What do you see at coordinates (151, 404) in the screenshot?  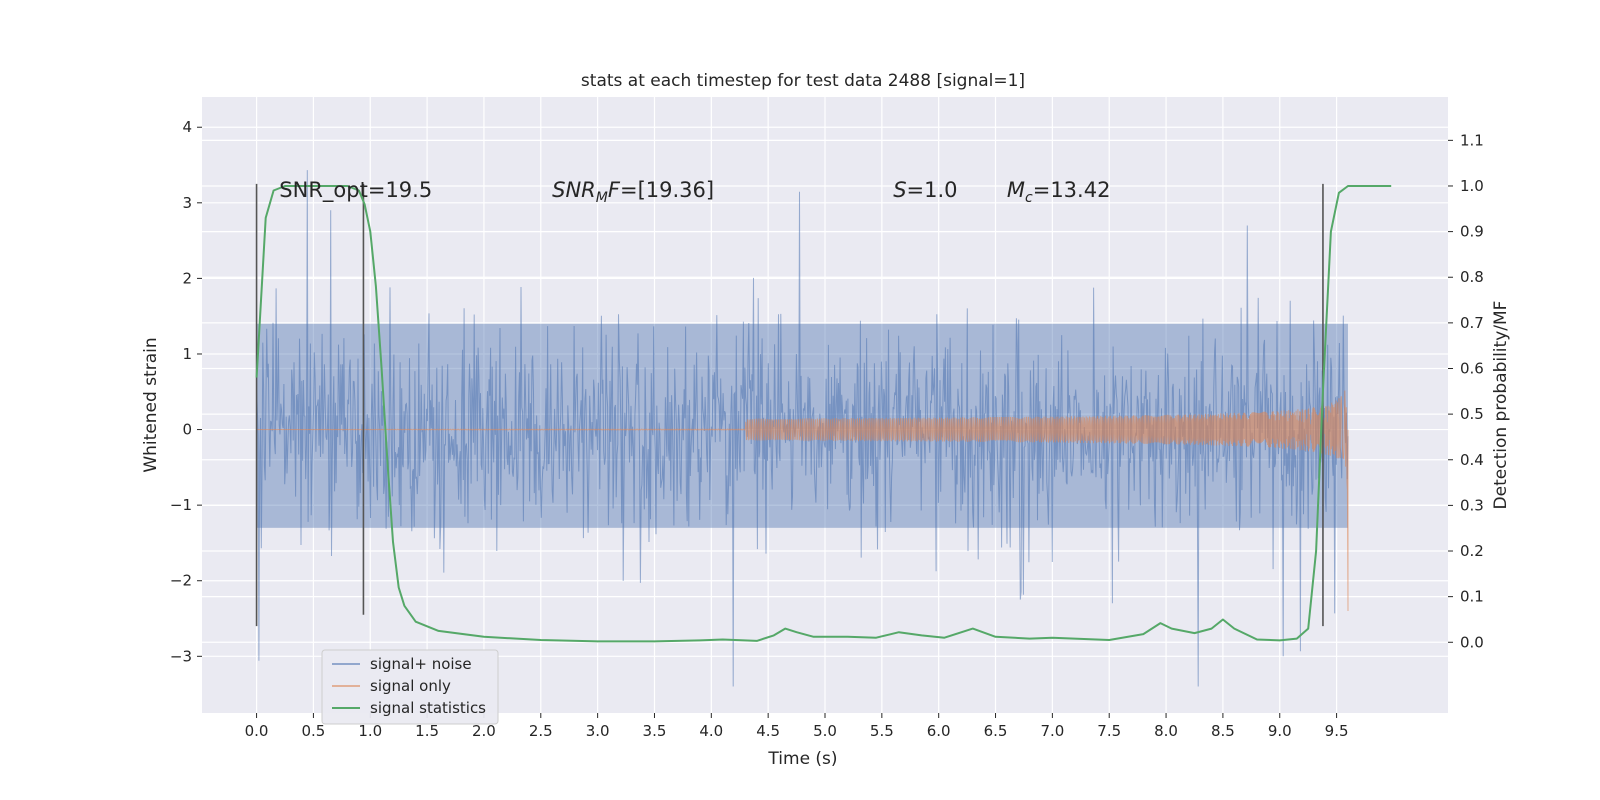 I see `y-axis-label: Whitened strain` at bounding box center [151, 404].